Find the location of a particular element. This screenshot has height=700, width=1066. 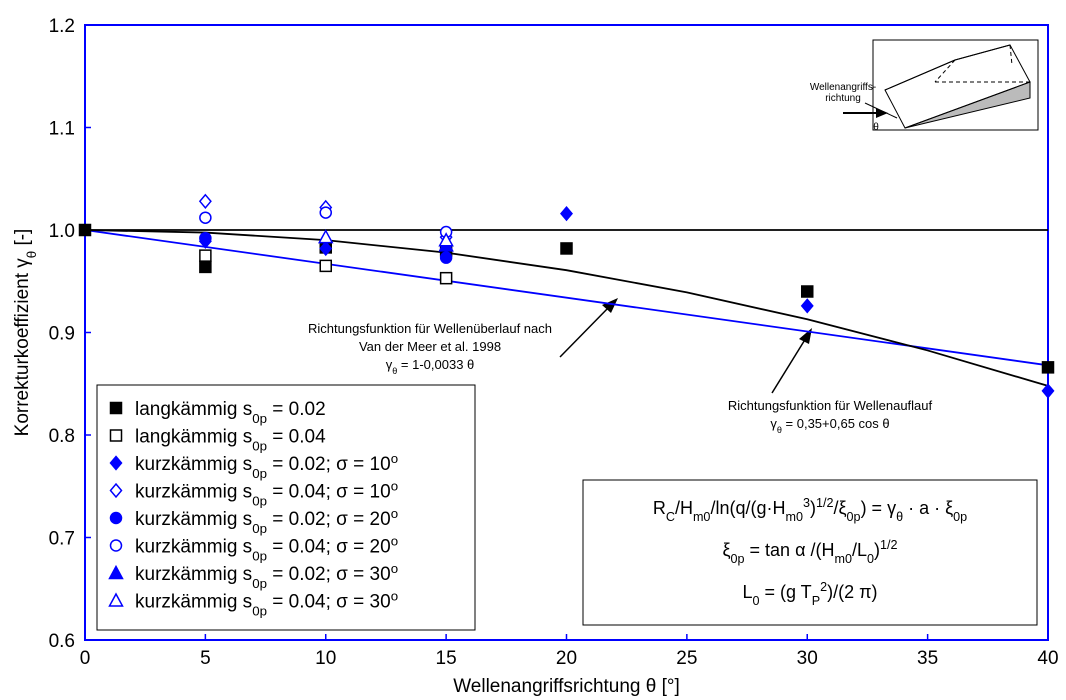

legend-label: kurzkämmig s0p = 0.02; σ = 30o is located at coordinates (266, 576).